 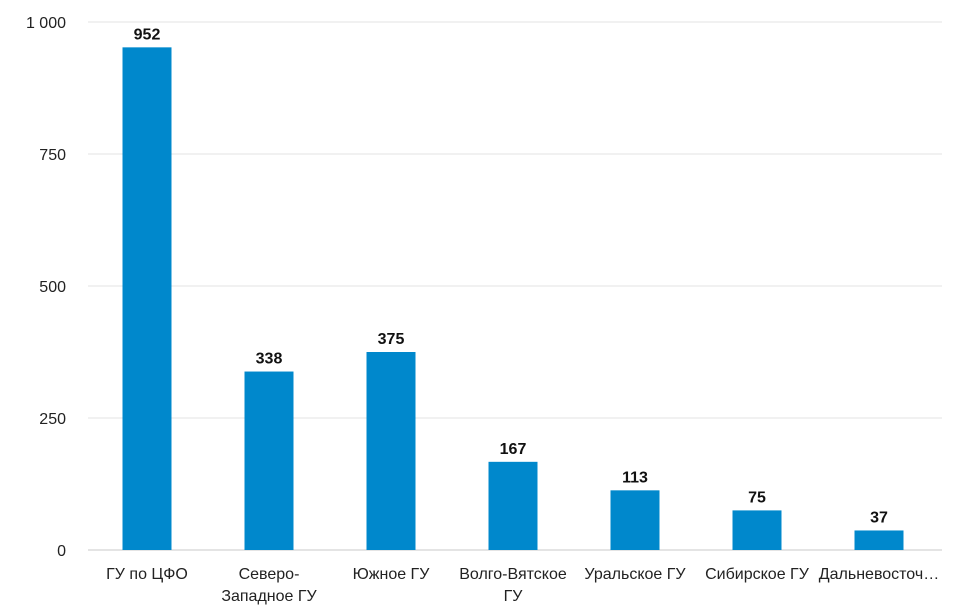 I want to click on x-tick-label-line: Сибирское ГУ, so click(x=757, y=574).